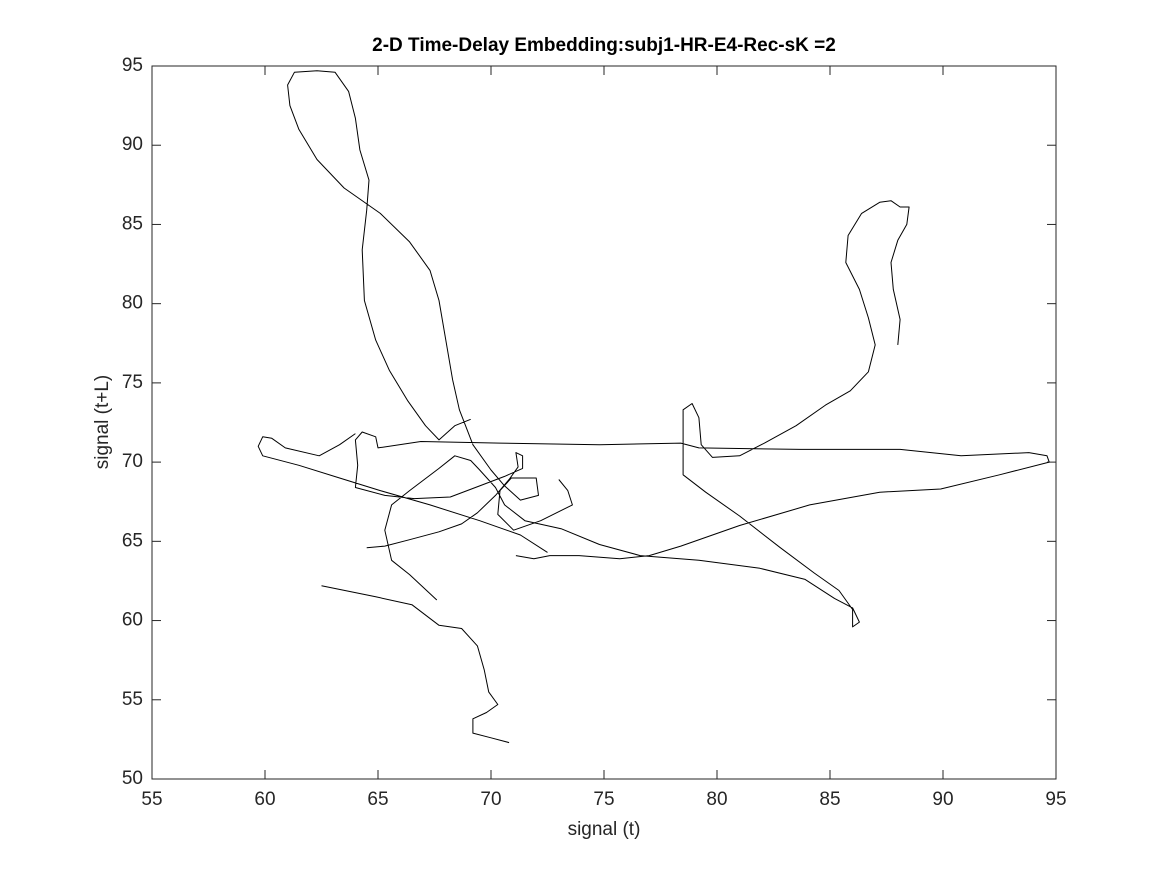  I want to click on x-tick-label: 90, so click(942, 799).